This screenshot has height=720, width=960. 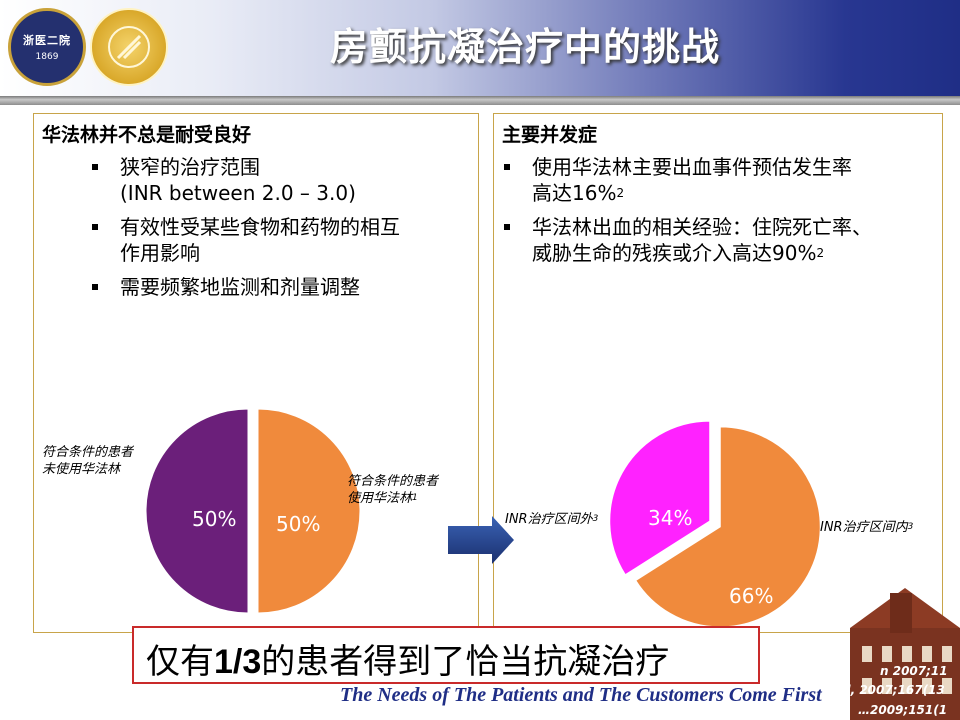 What do you see at coordinates (147, 135) in the screenshot?
I see `left-heading: 华法林并不总是耐受良好` at bounding box center [147, 135].